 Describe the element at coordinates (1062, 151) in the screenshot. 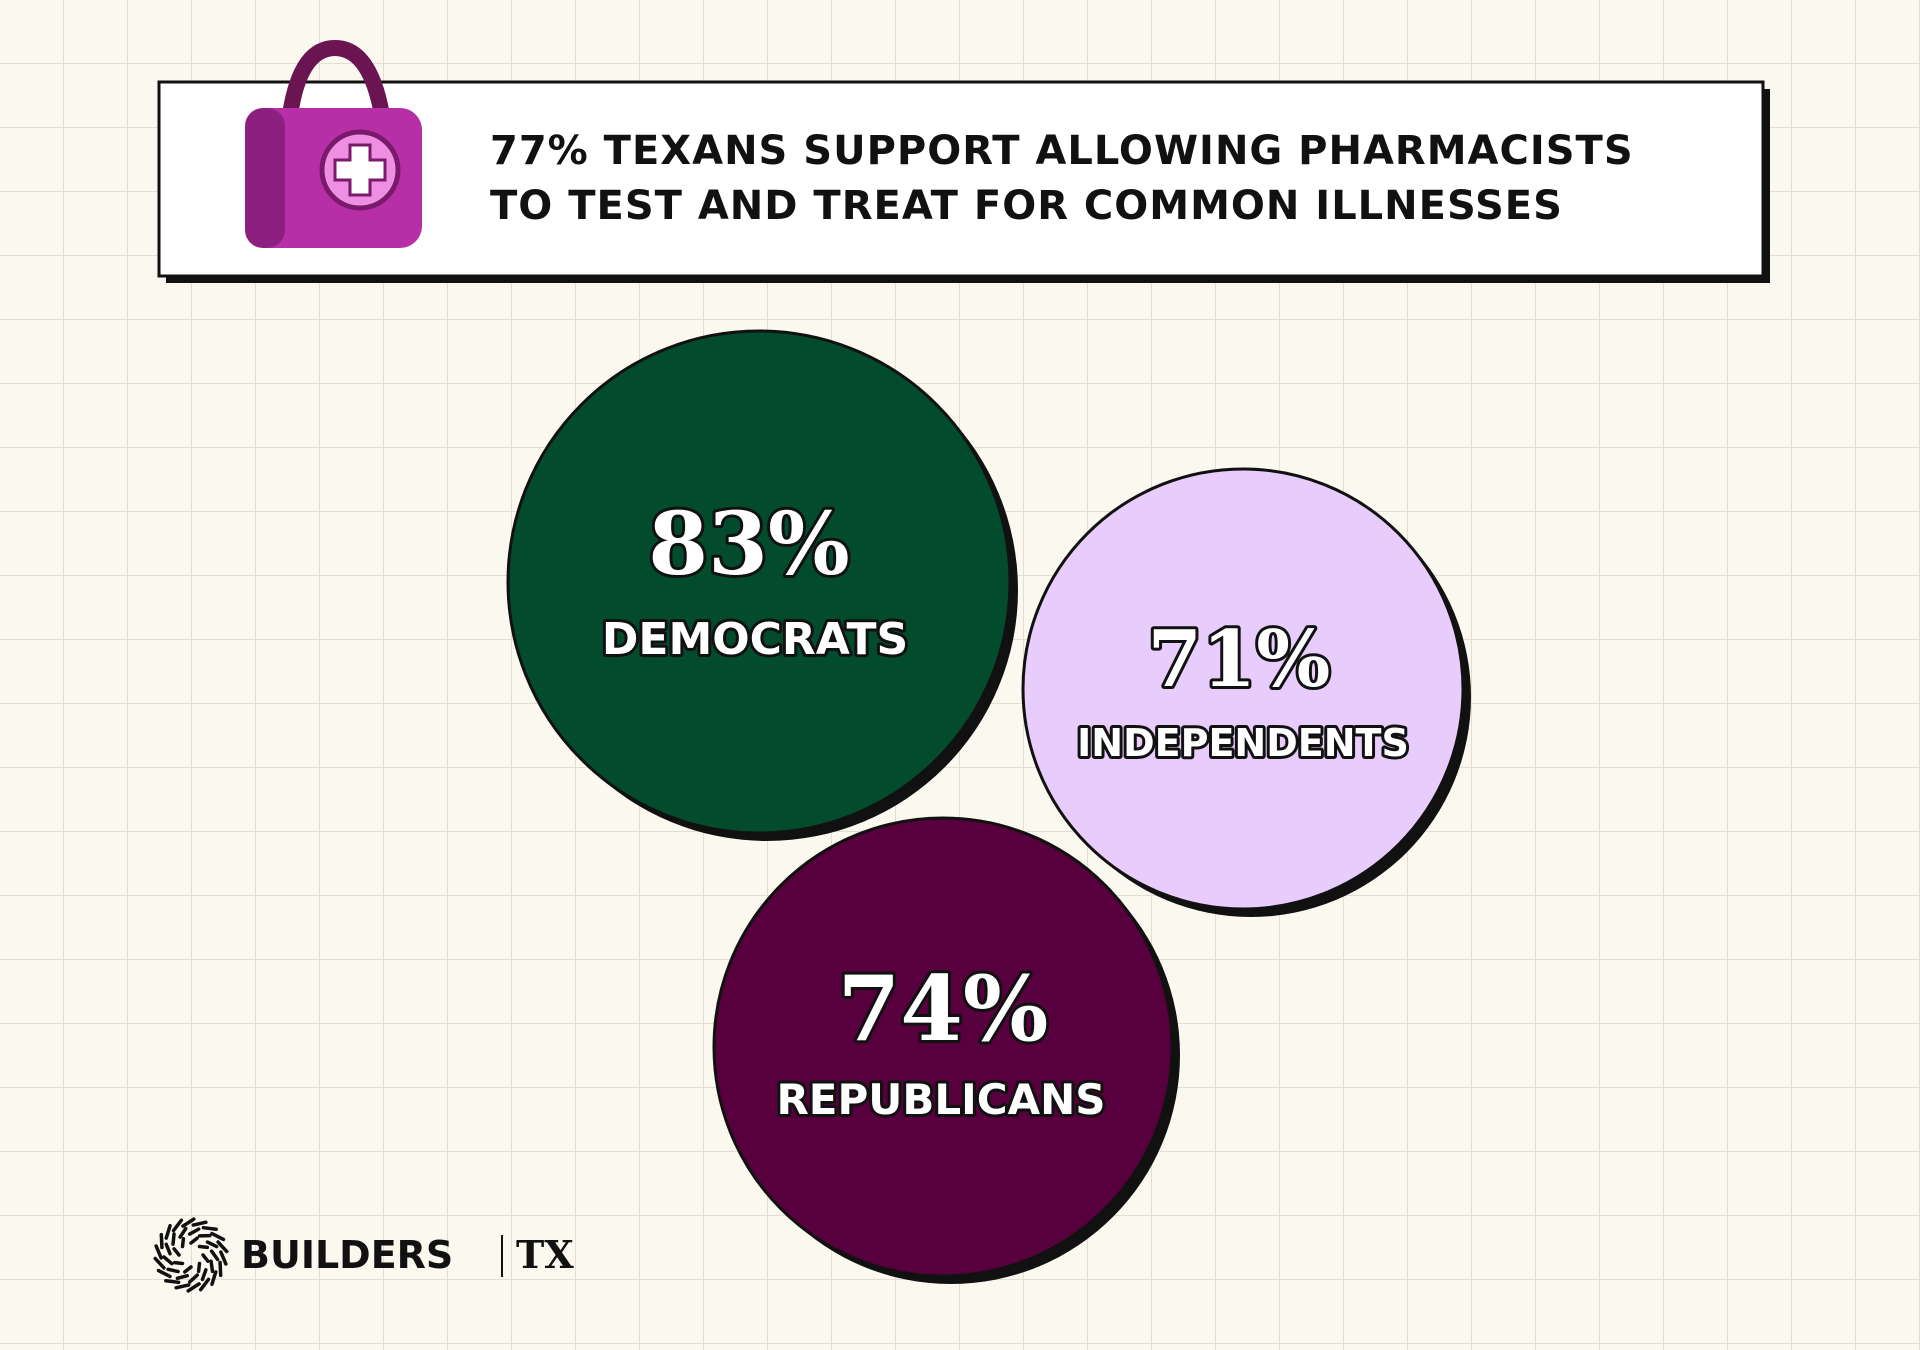

I see `title-line: 77% TEXANS SUPPORT ALLOWING PHARMACISTS` at that location.